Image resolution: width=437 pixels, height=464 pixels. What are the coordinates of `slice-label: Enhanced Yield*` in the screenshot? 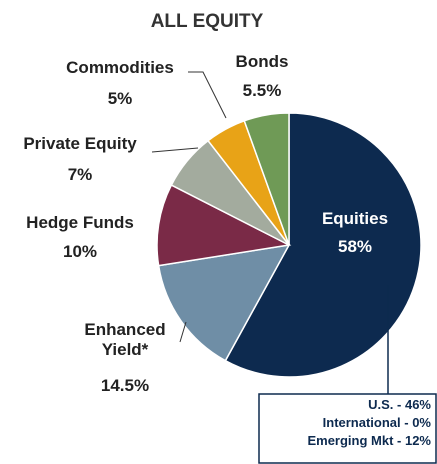 It's located at (125, 339).